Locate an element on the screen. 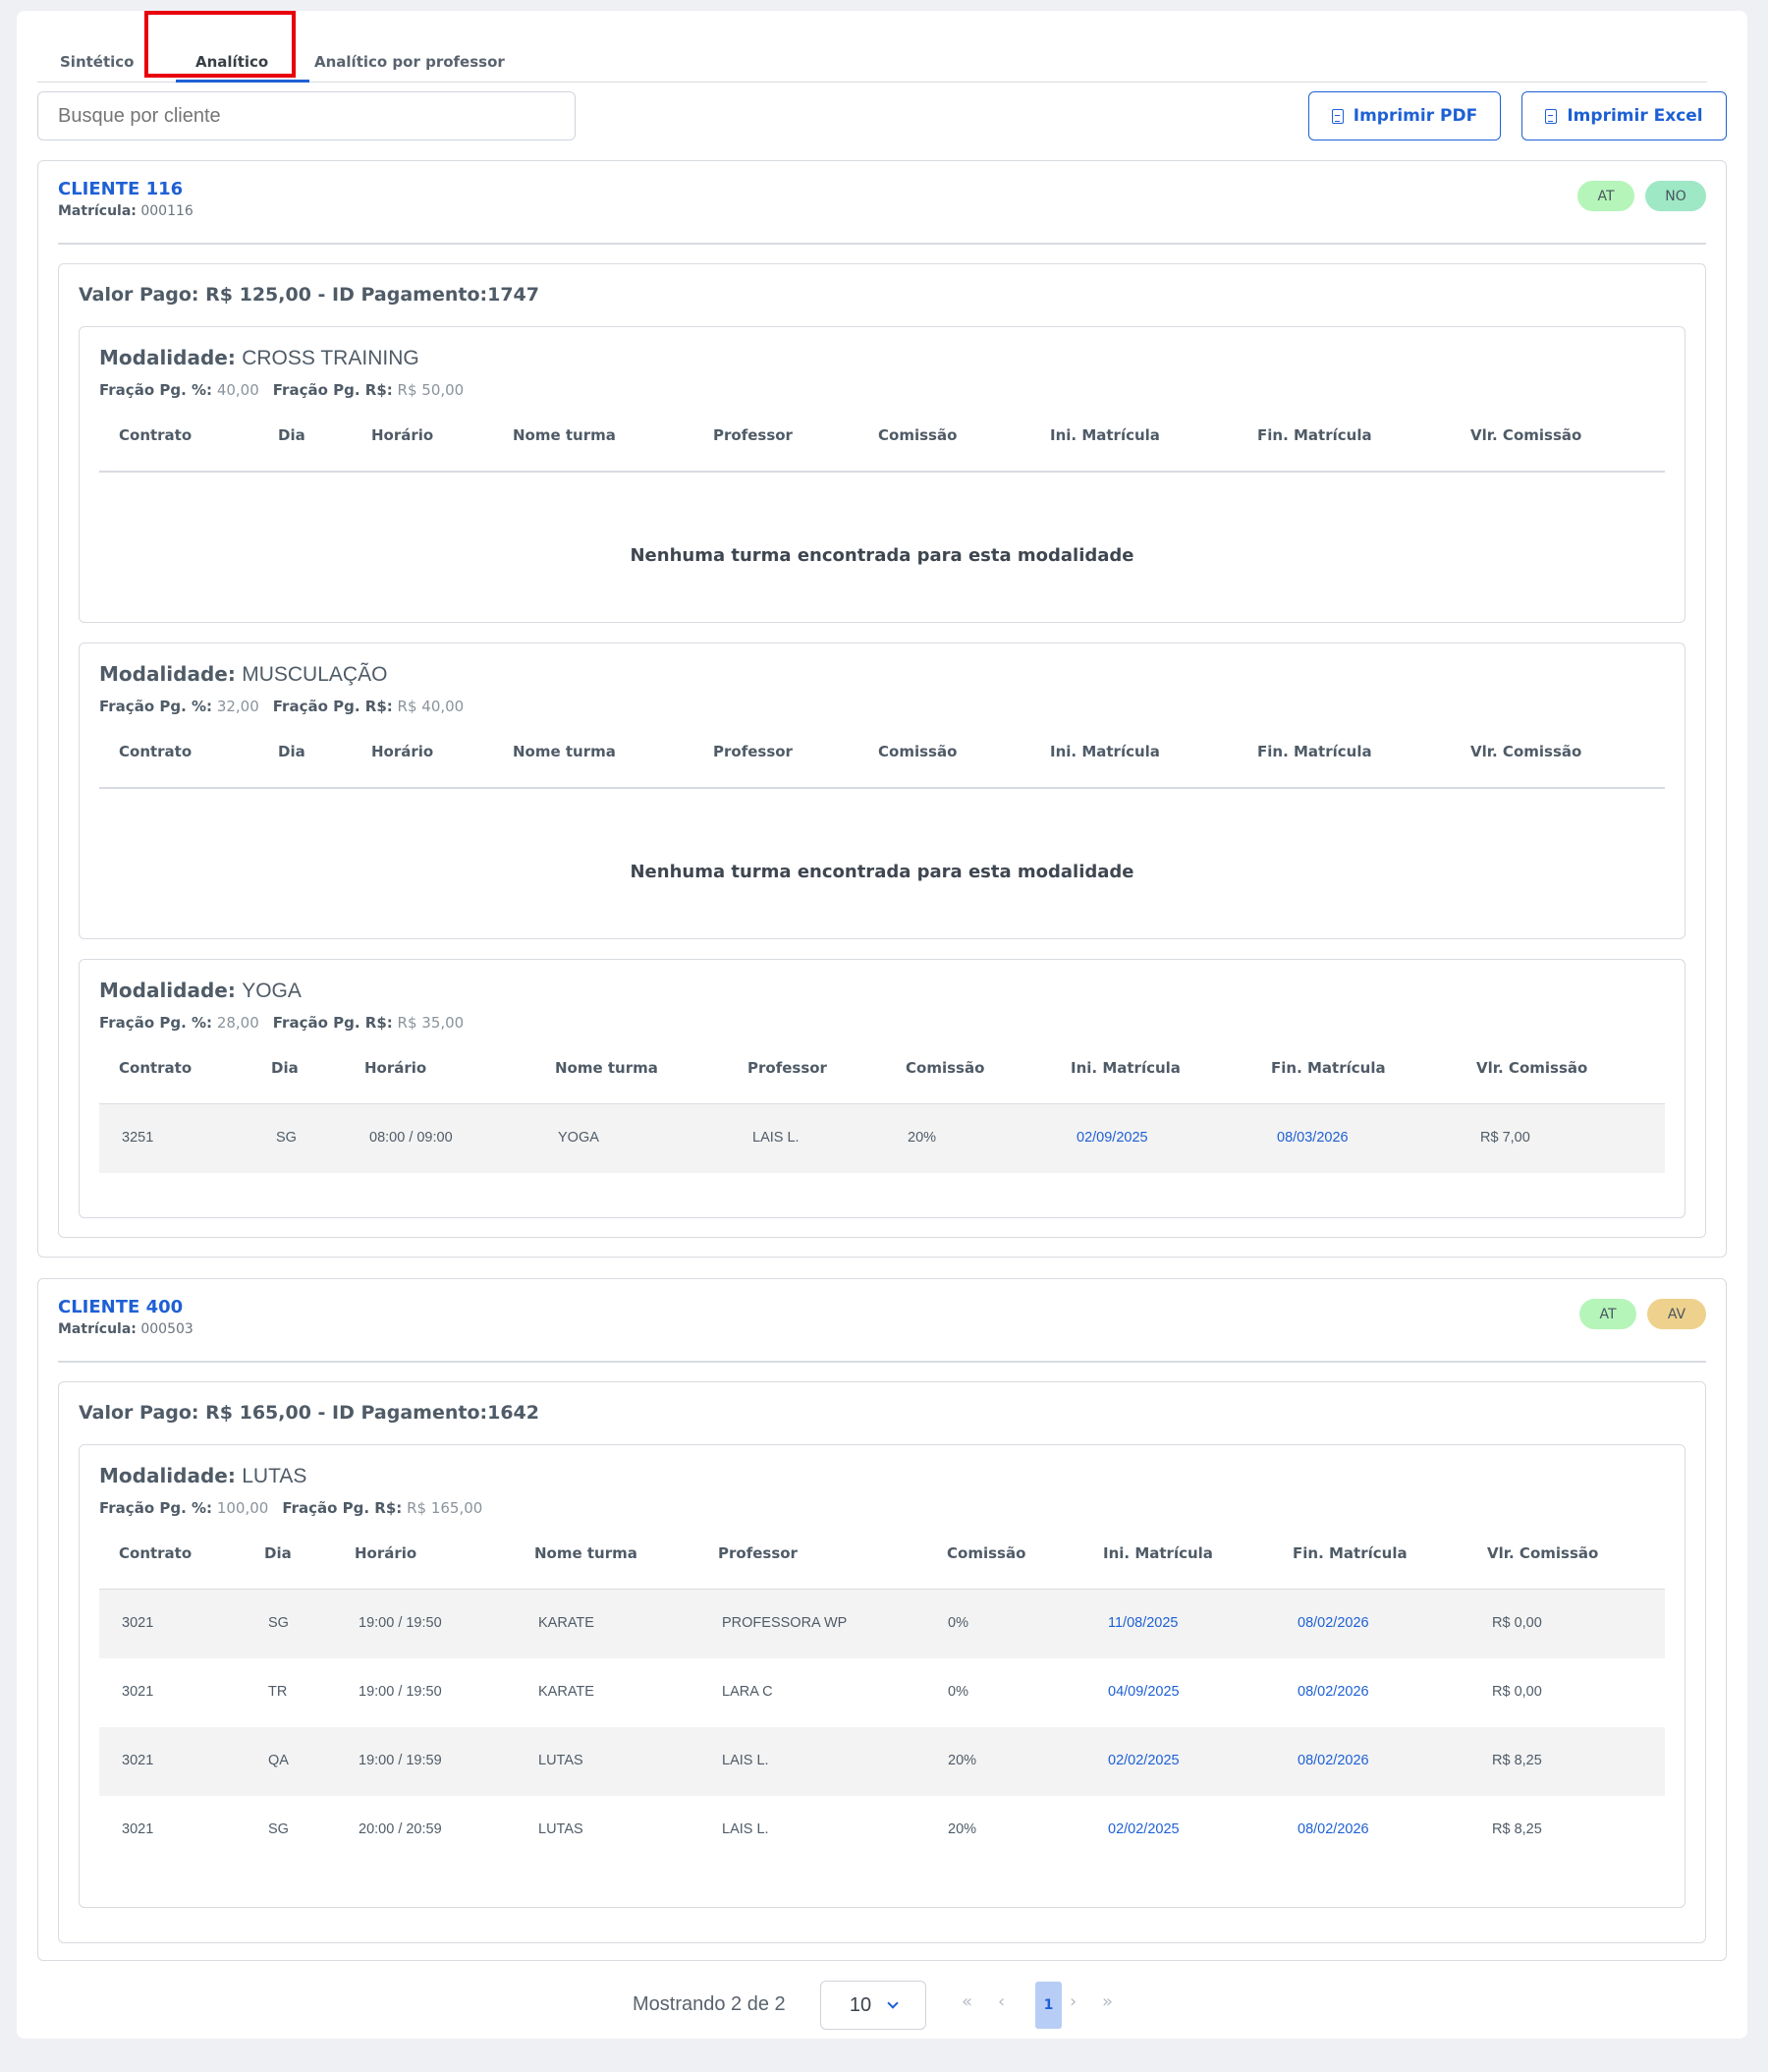 The height and width of the screenshot is (2072, 1768). cell-vlr-comissao: R$ 8,25 is located at coordinates (1517, 1829).